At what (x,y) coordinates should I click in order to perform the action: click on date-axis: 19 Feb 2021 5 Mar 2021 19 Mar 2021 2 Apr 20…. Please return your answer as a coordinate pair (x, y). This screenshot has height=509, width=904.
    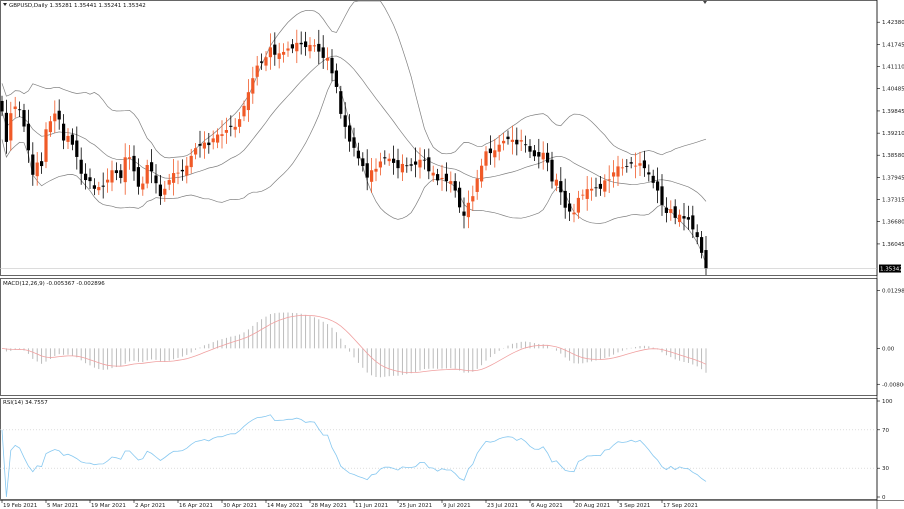
    Looking at the image, I should click on (349, 504).